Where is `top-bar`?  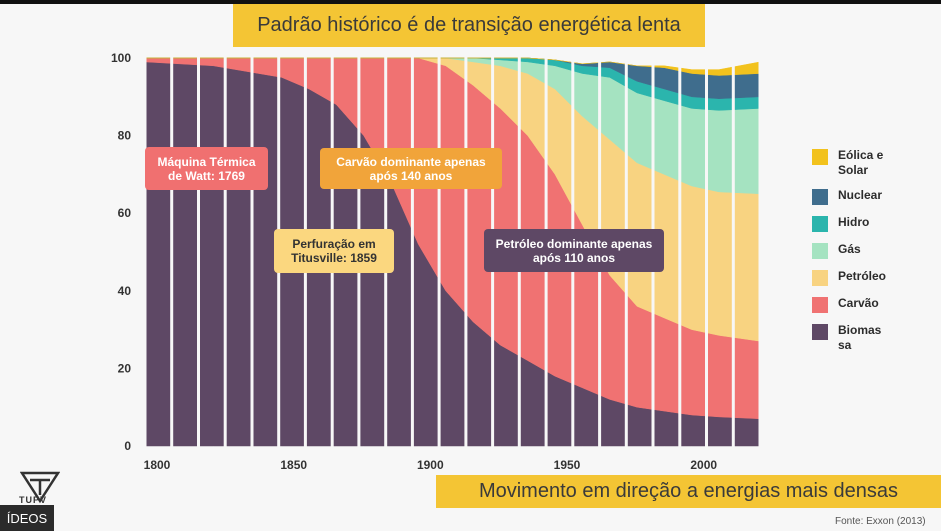 top-bar is located at coordinates (470, 2).